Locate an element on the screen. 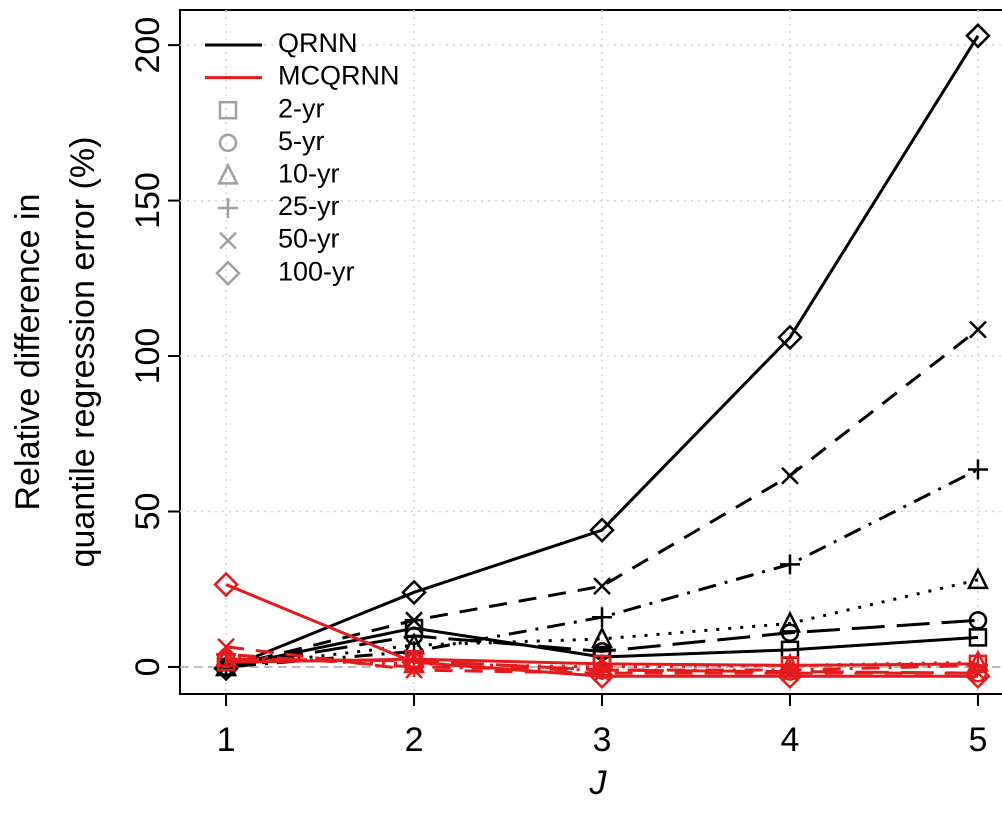  y-axis-label: quantile regression error (%) is located at coordinates (83, 352).